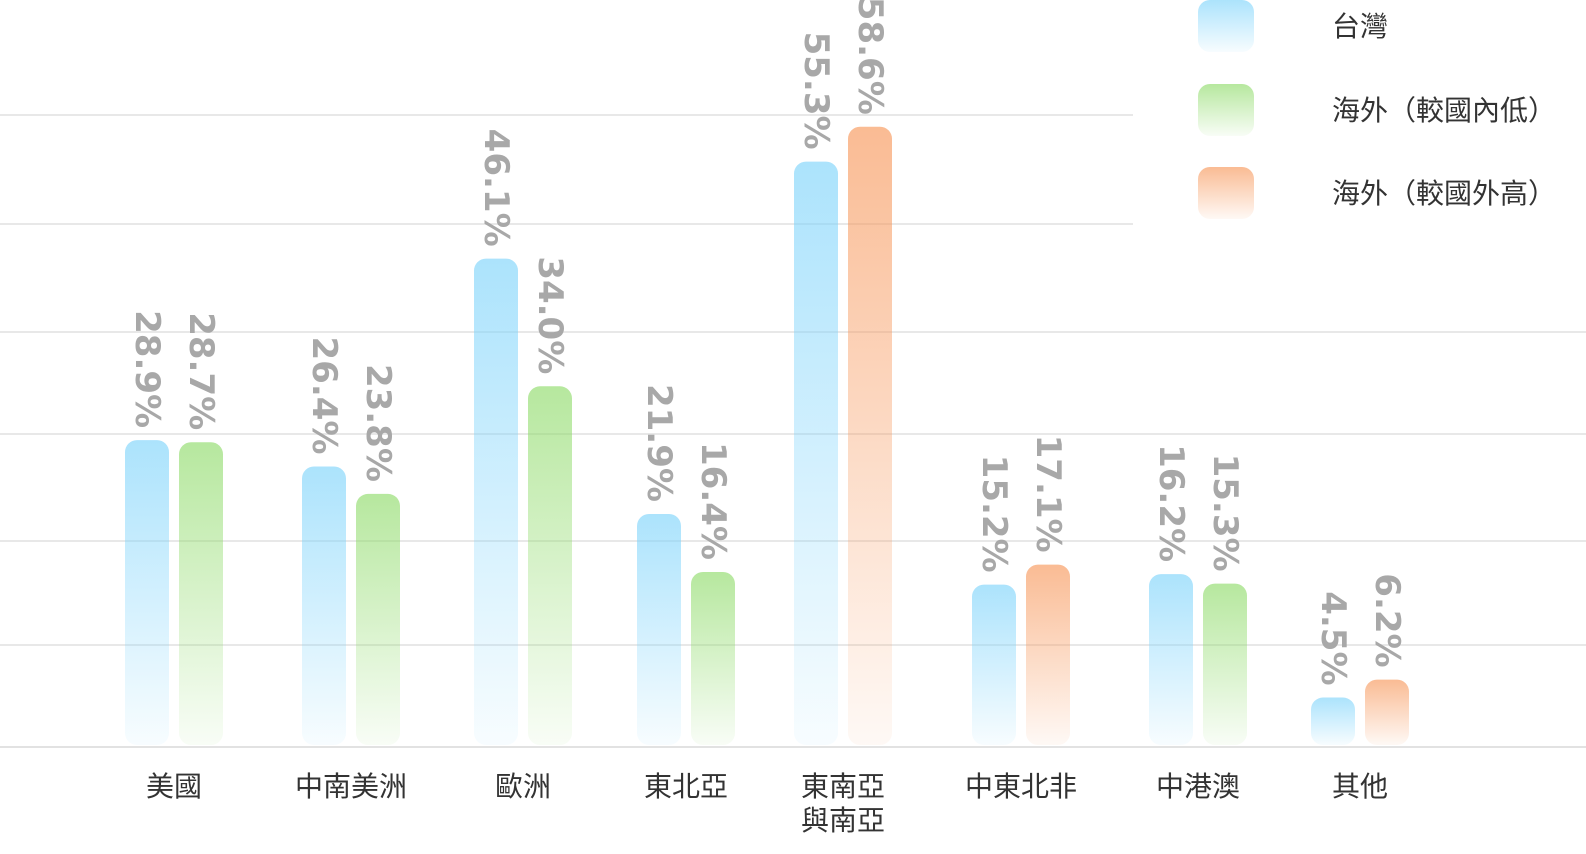 This screenshot has width=1586, height=854. Describe the element at coordinates (1333, 638) in the screenshot. I see `value-label: 4.5%` at that location.